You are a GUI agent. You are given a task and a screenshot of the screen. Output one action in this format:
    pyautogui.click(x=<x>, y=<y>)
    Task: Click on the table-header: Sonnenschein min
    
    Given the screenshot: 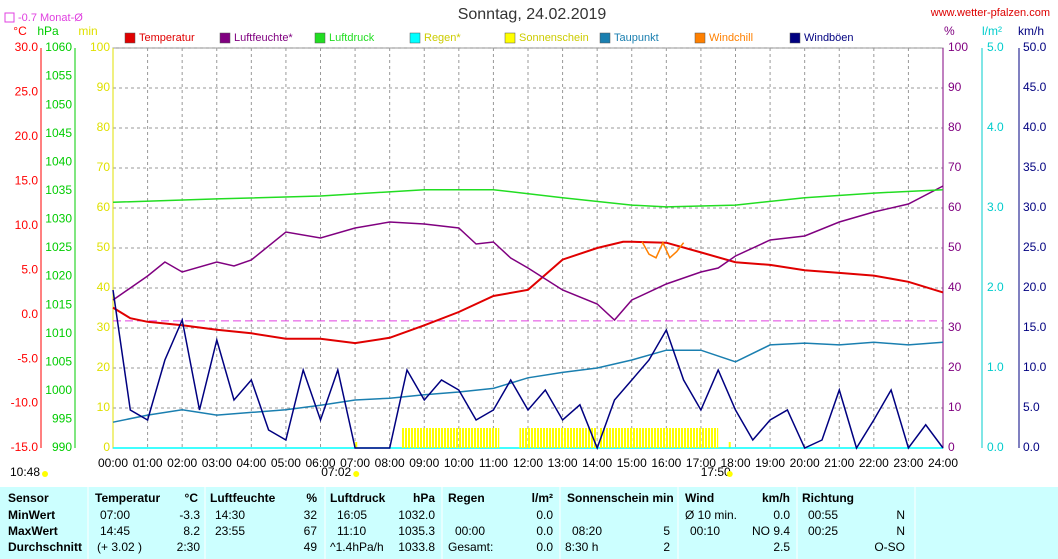 What is the action you would take?
    pyautogui.click(x=620, y=498)
    